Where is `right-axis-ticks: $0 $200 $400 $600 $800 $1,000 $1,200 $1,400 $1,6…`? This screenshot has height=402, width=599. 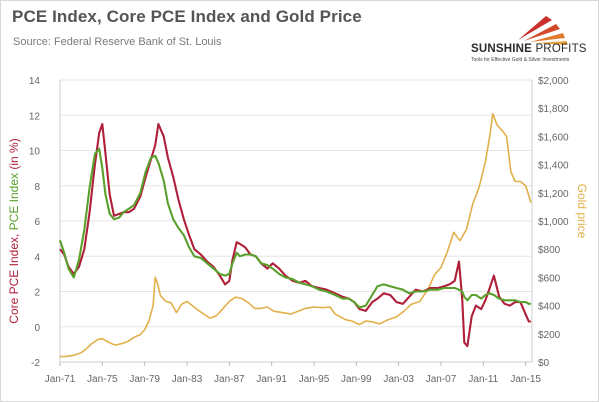 right-axis-ticks: $0 $200 $400 $600 $800 $1,000 $1,200 $1,400 $1,6… is located at coordinates (553, 222).